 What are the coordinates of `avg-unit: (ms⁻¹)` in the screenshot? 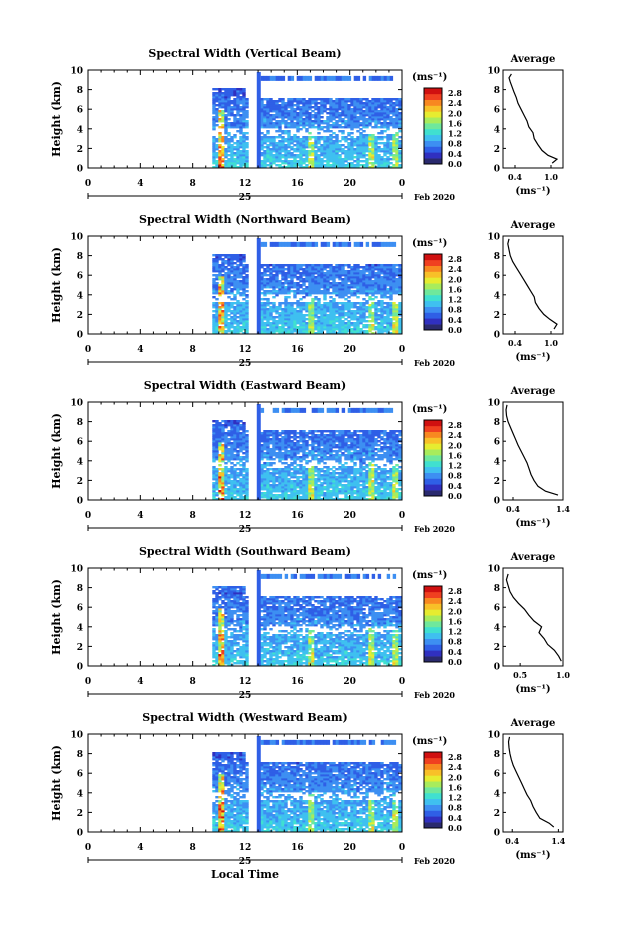 It's located at (532, 523).